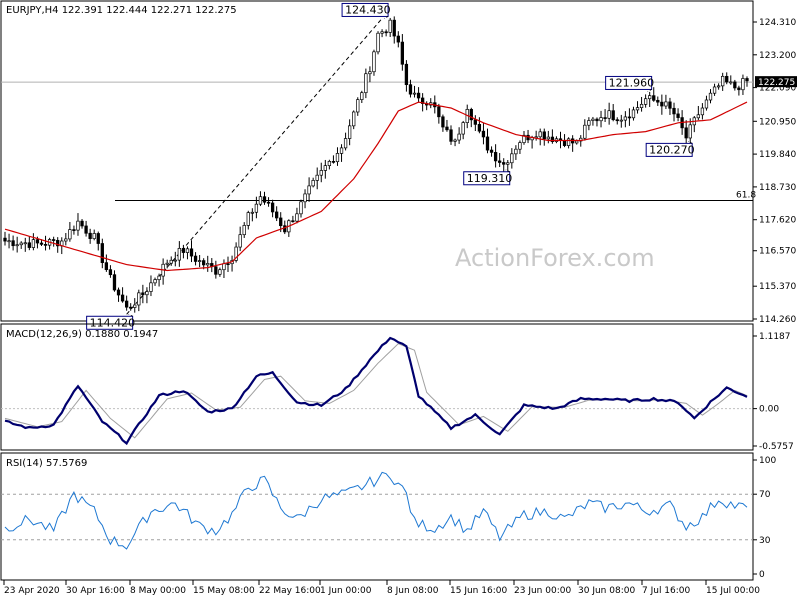  I want to click on x-tick-label: 30 Apr 16:00, so click(95, 591).